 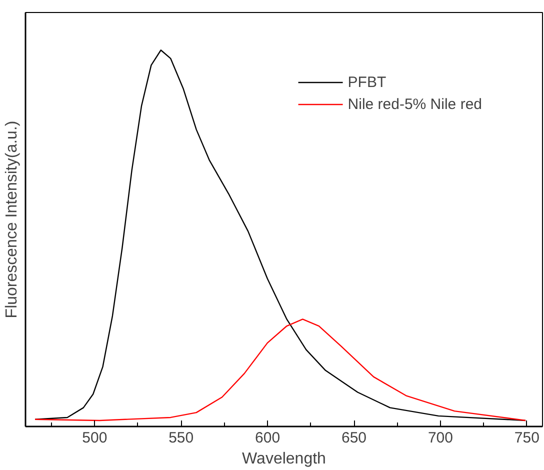 I want to click on x-tick-label: 500, so click(x=95, y=438).